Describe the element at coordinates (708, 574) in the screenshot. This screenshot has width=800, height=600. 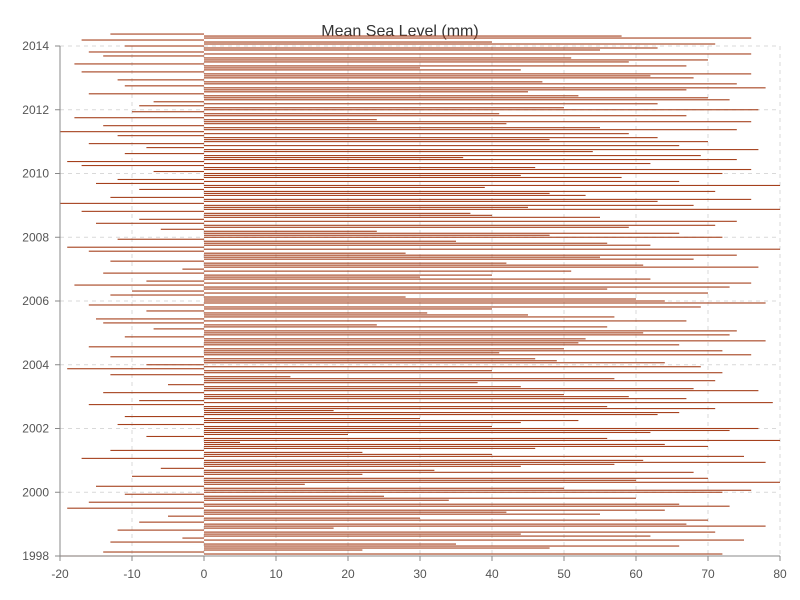
I see `x-tick-label: 70` at that location.